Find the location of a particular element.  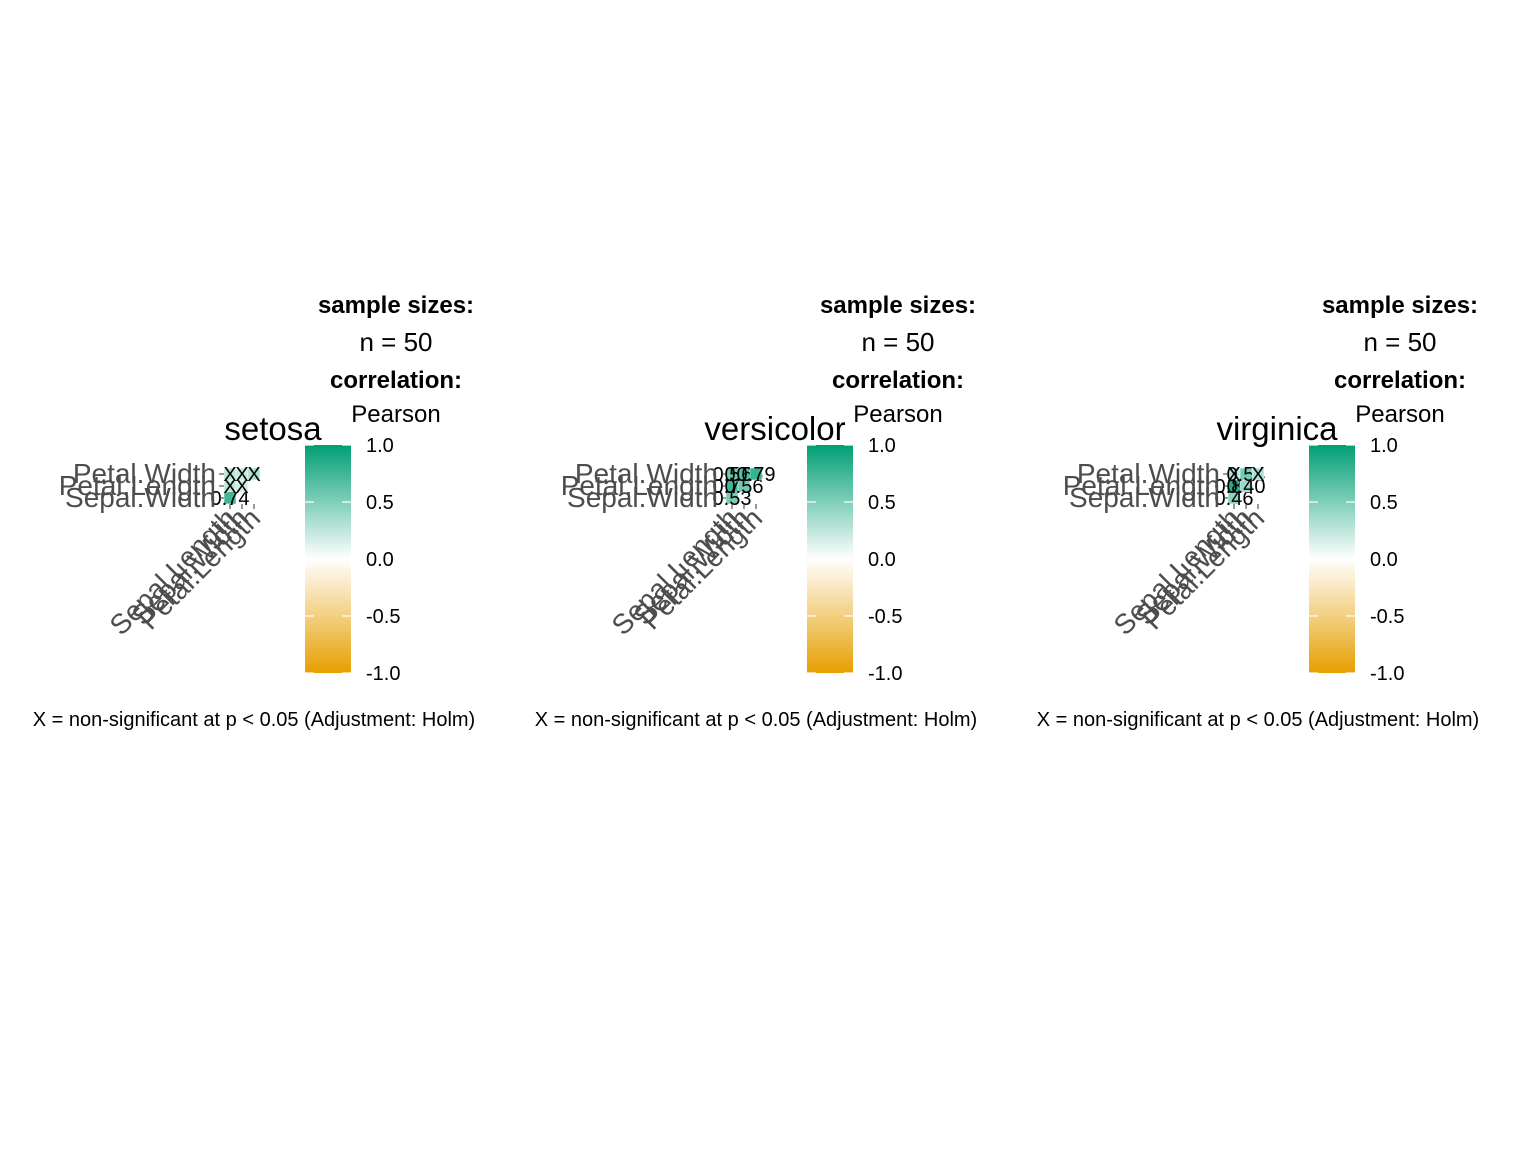

cell-label: 0.74 is located at coordinates (230, 499).